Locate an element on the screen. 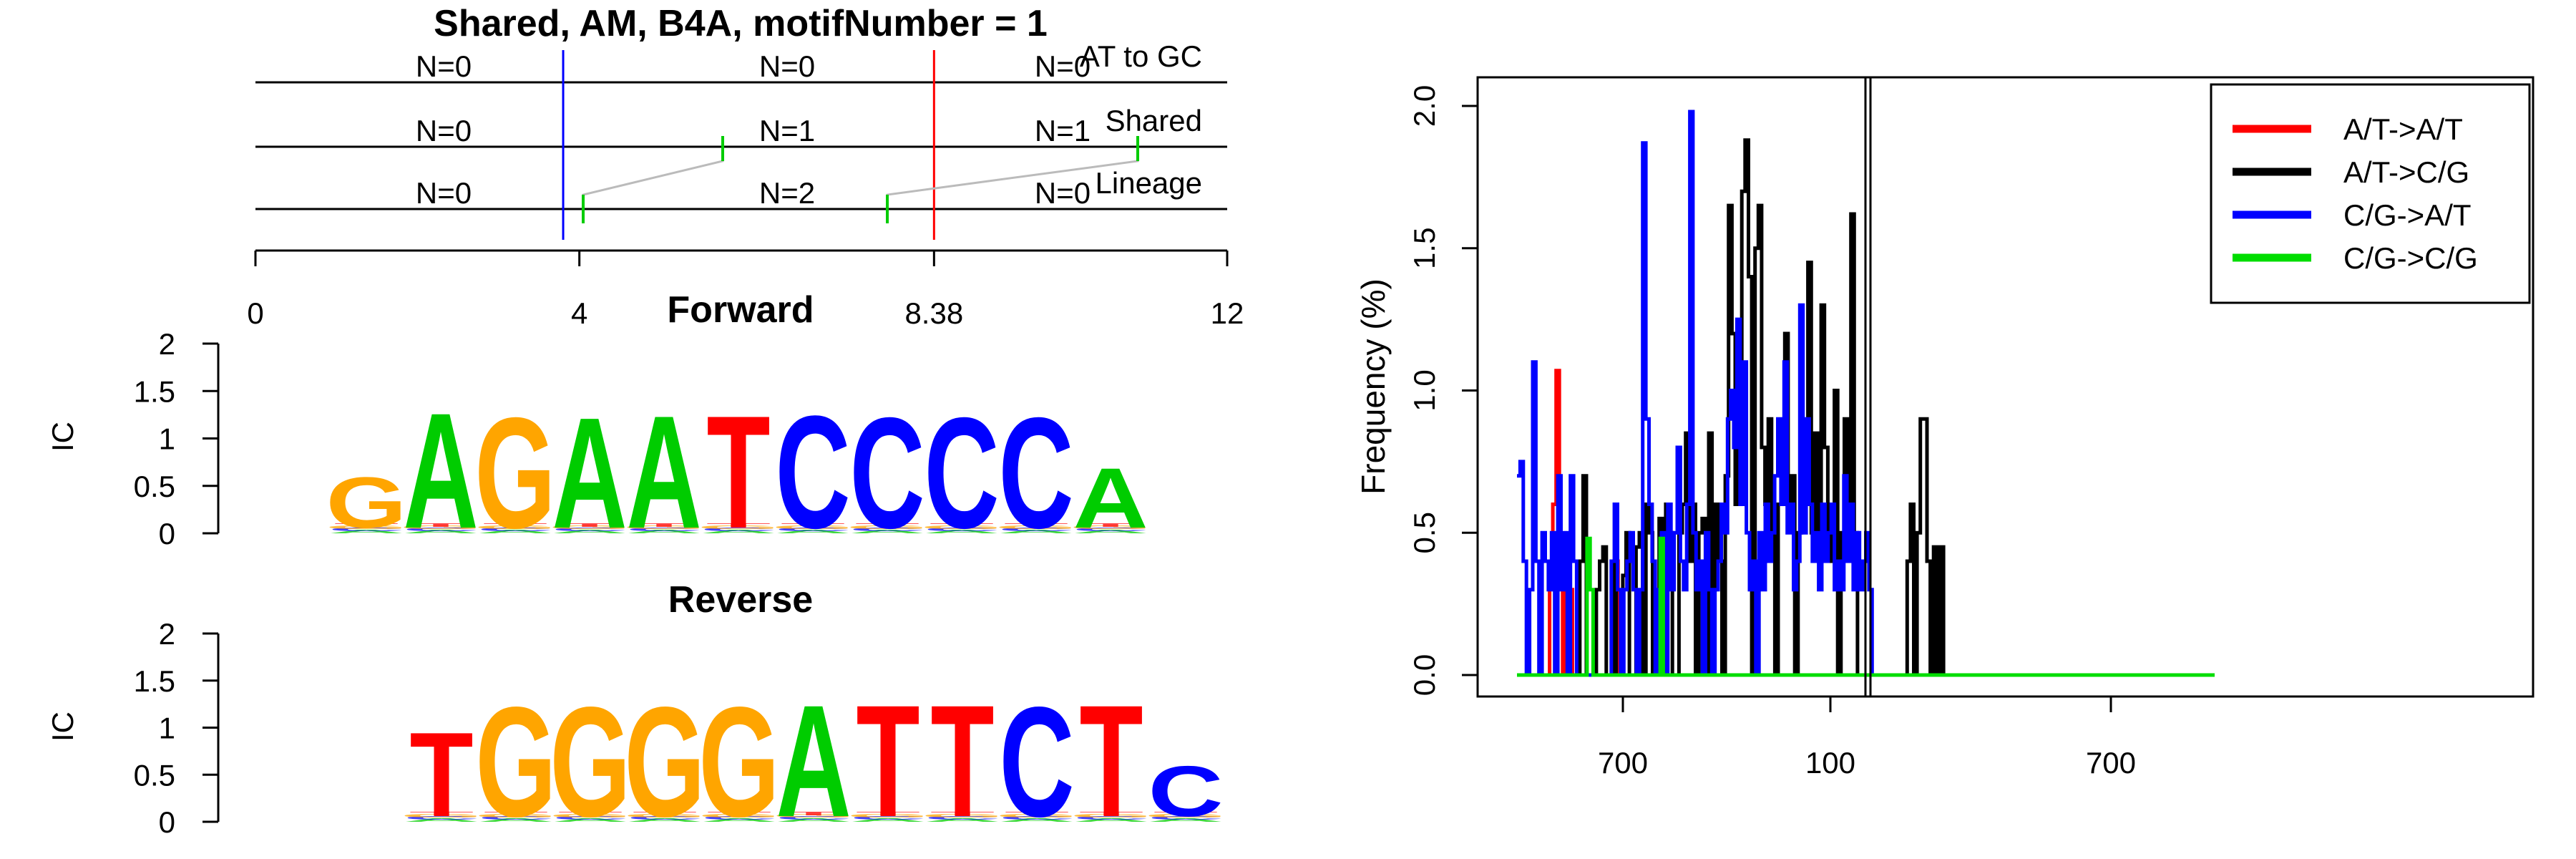  axis-tick-label: 12 is located at coordinates (1227, 313).